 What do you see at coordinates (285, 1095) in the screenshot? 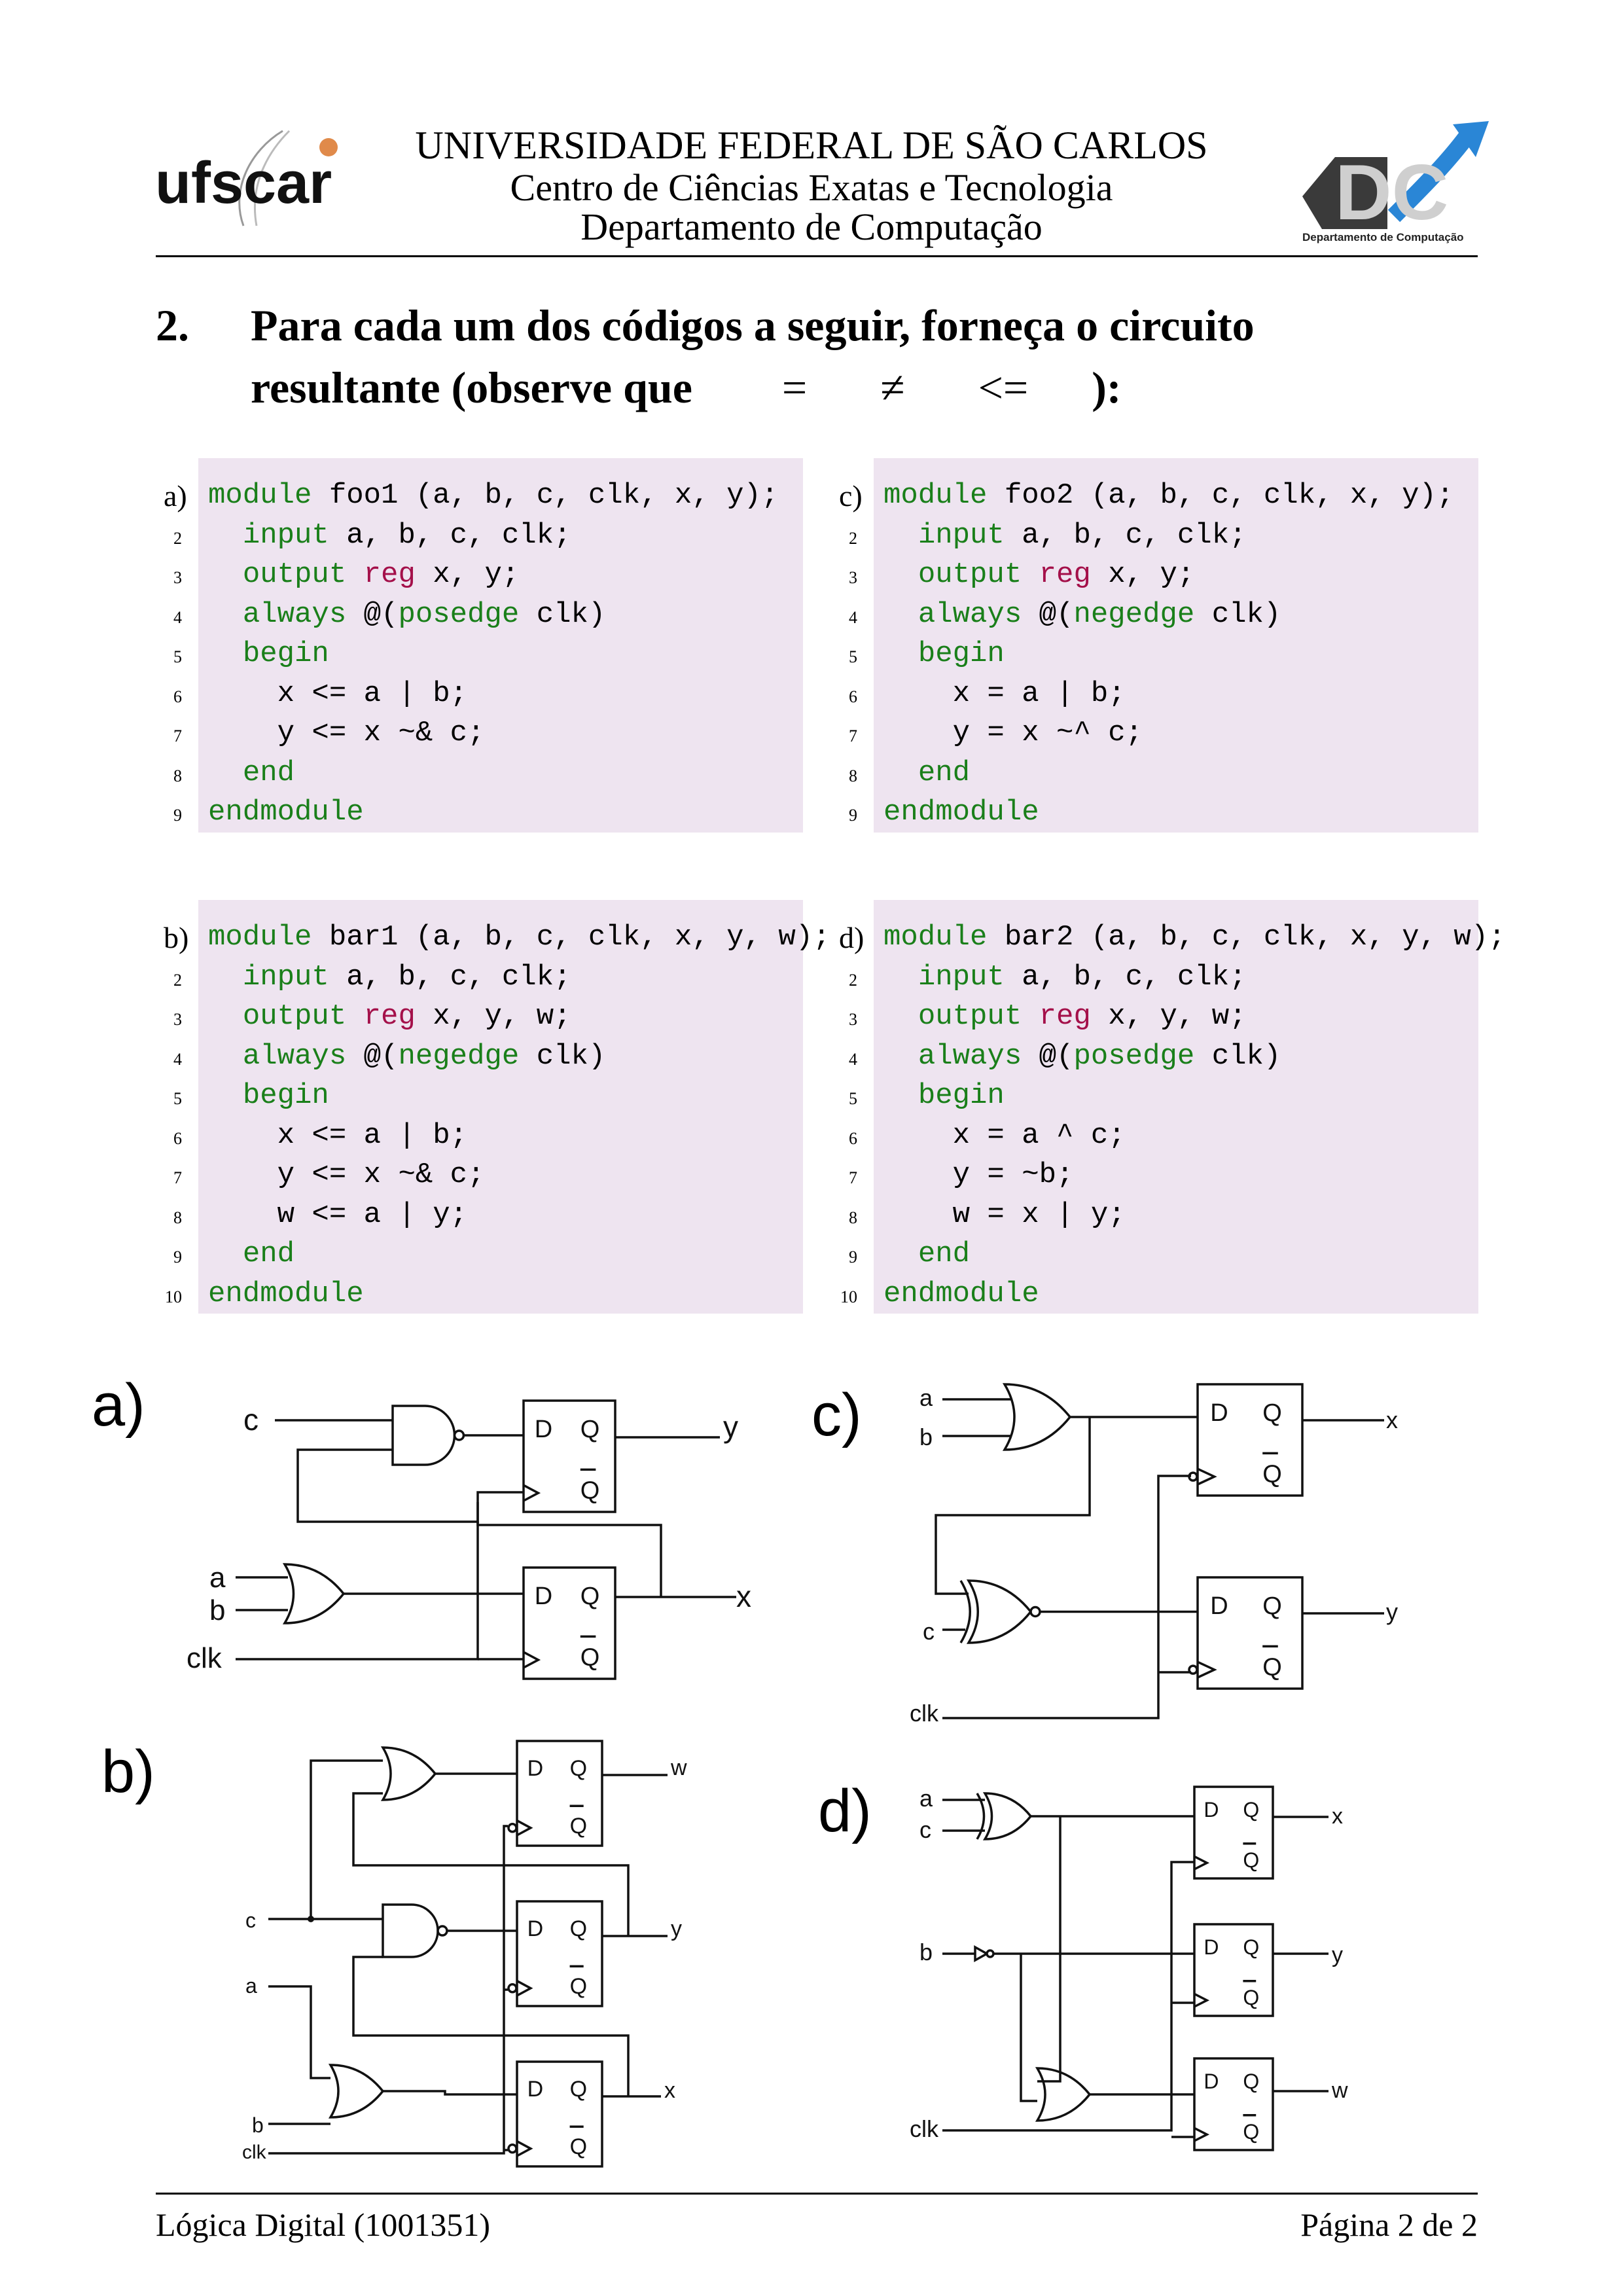
I see `code-line: begin` at bounding box center [285, 1095].